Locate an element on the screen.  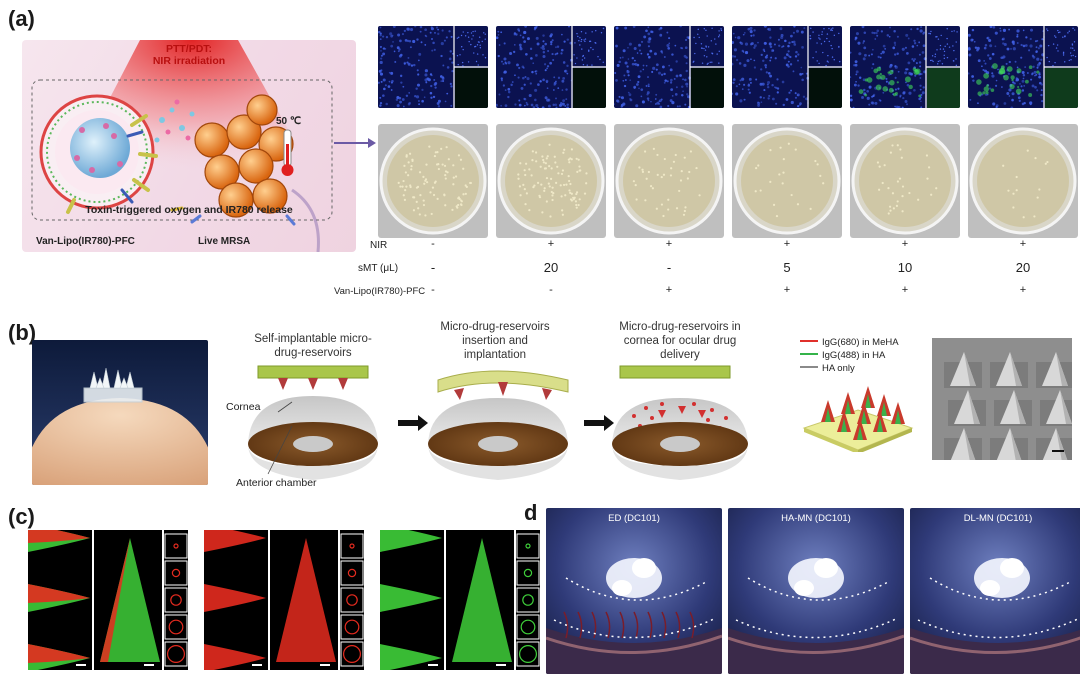
eye-photo: DL-MN (DC101) is located at coordinates (995, 591).